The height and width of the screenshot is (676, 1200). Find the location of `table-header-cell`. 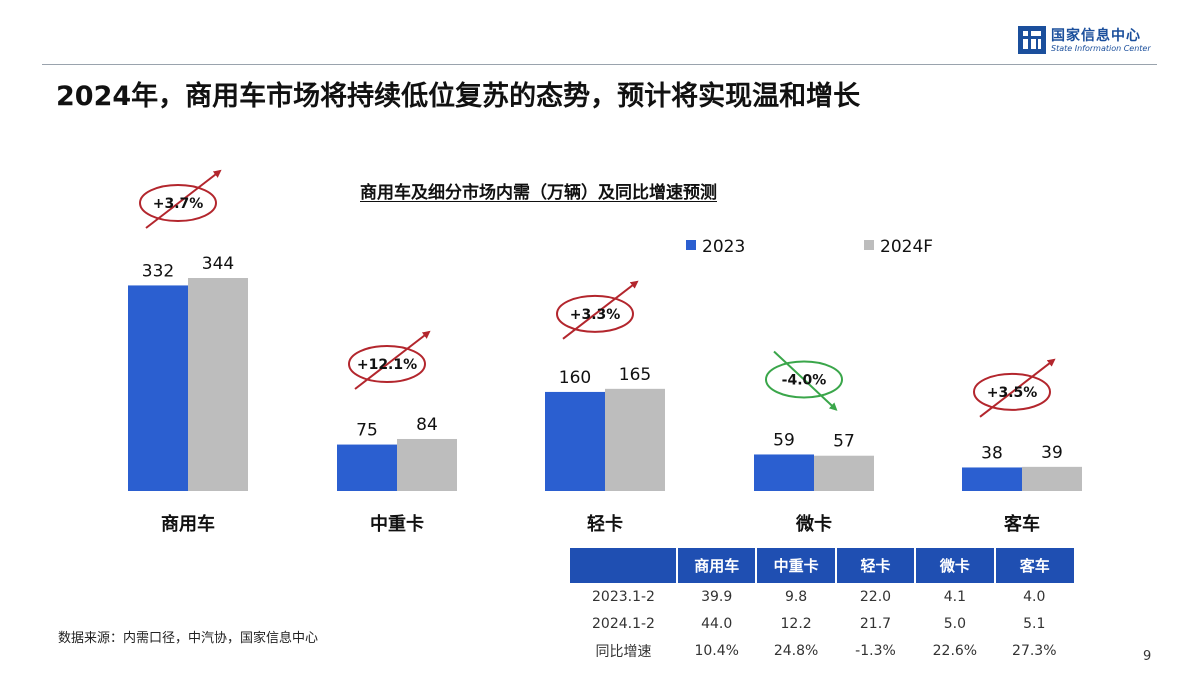

table-header-cell is located at coordinates (624, 565).